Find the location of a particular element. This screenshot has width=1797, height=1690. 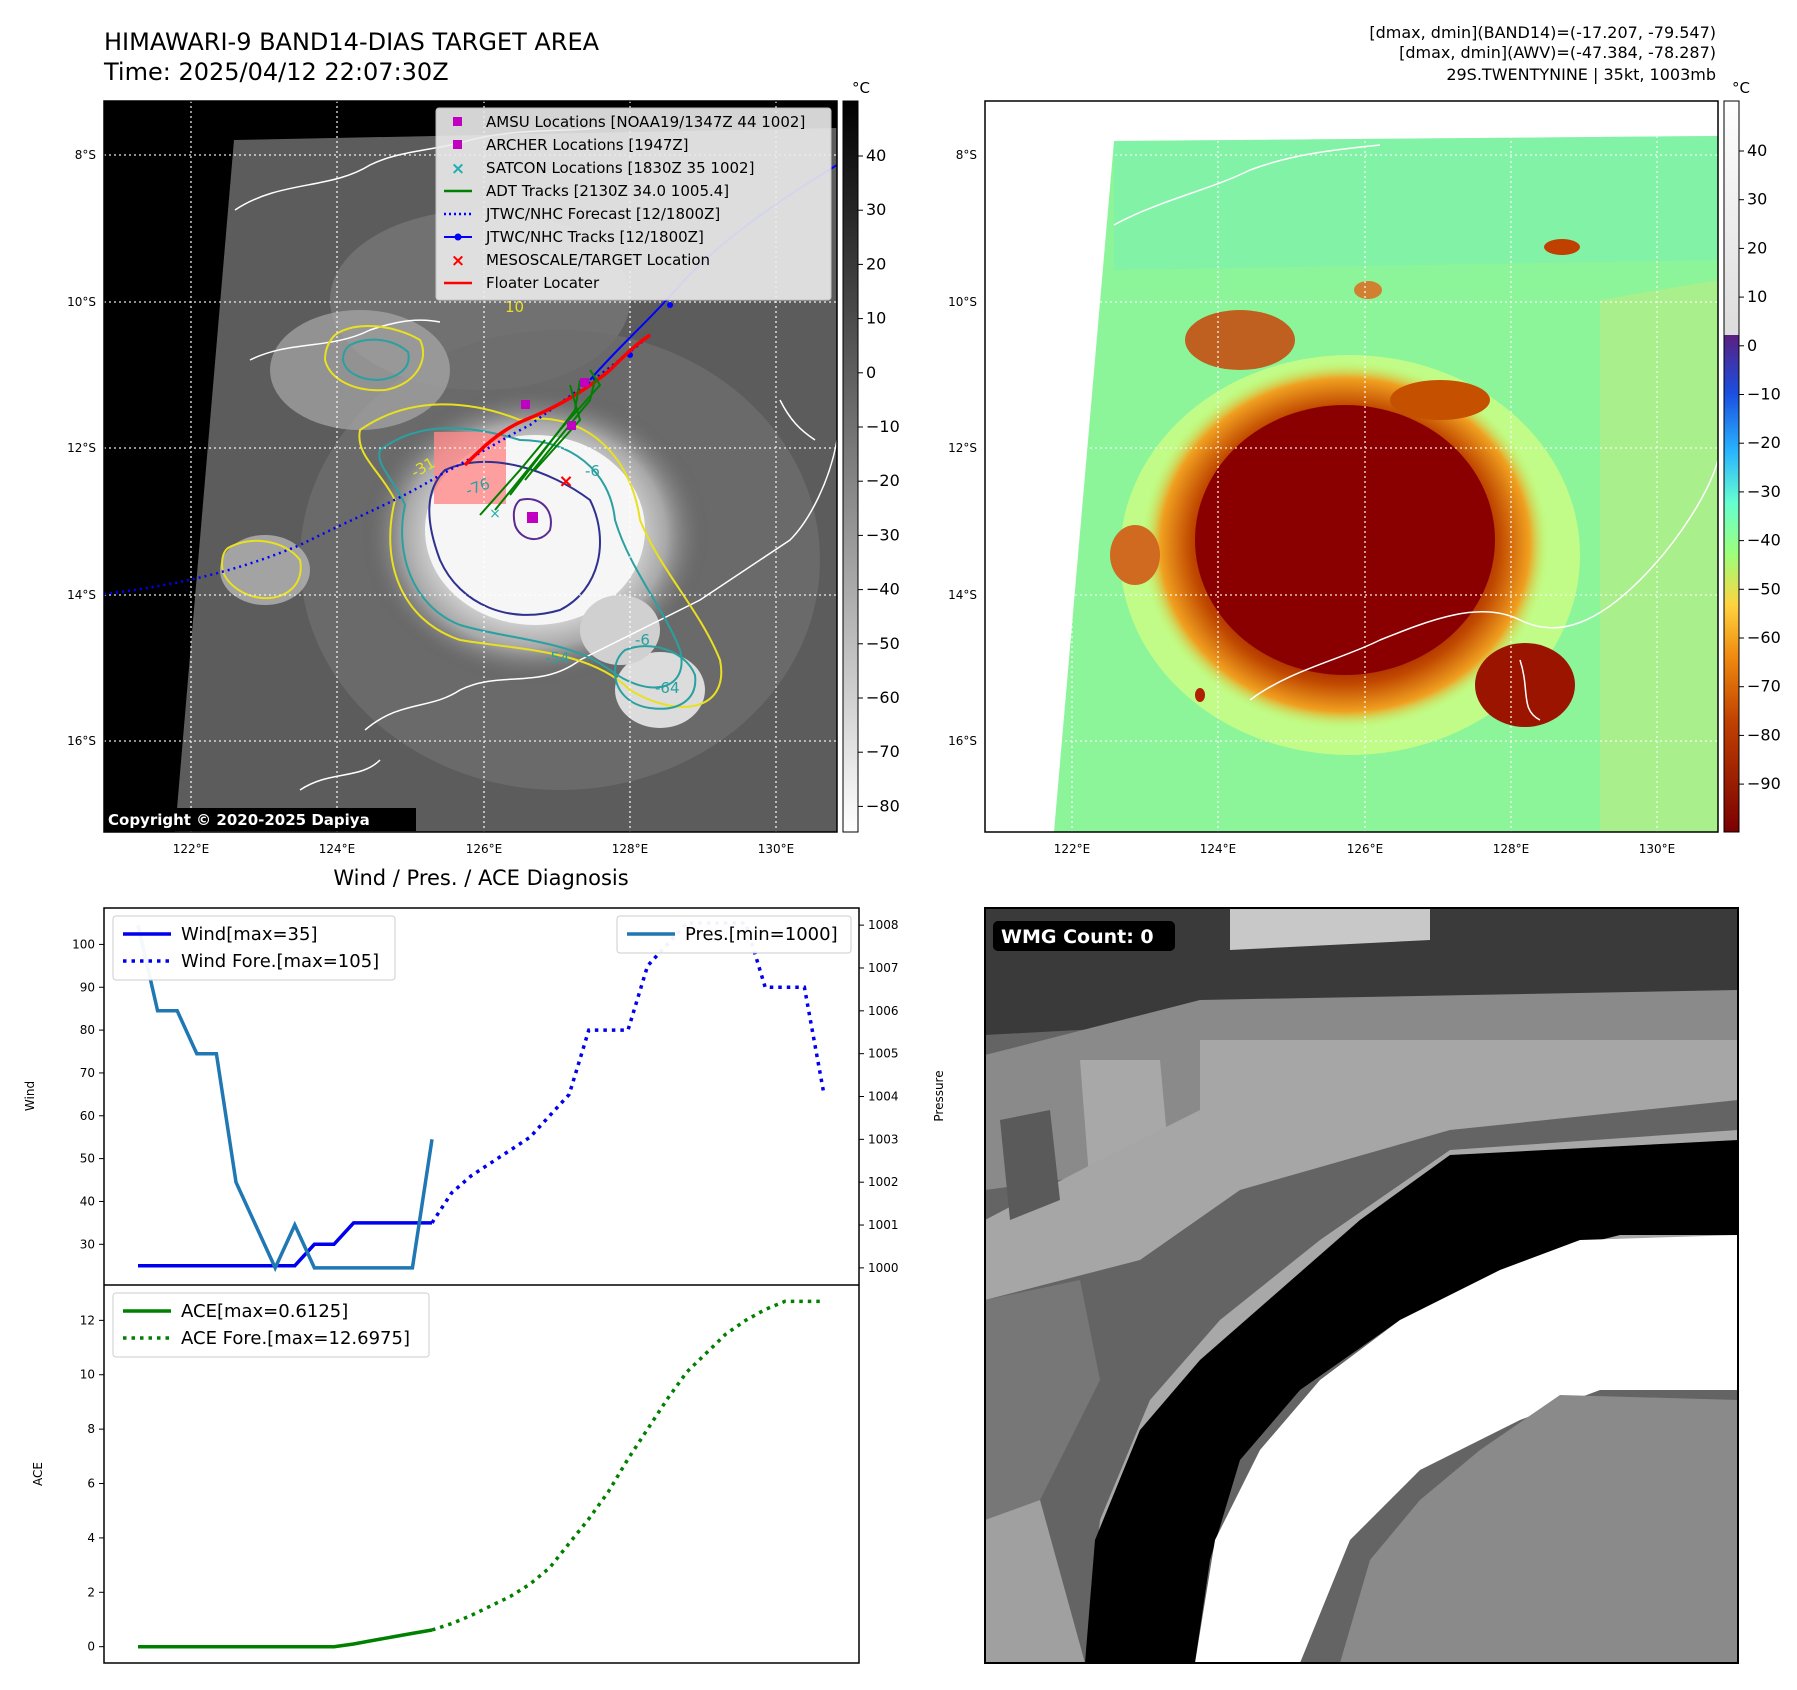

y-tick-label: 8 is located at coordinates (91, 1429).